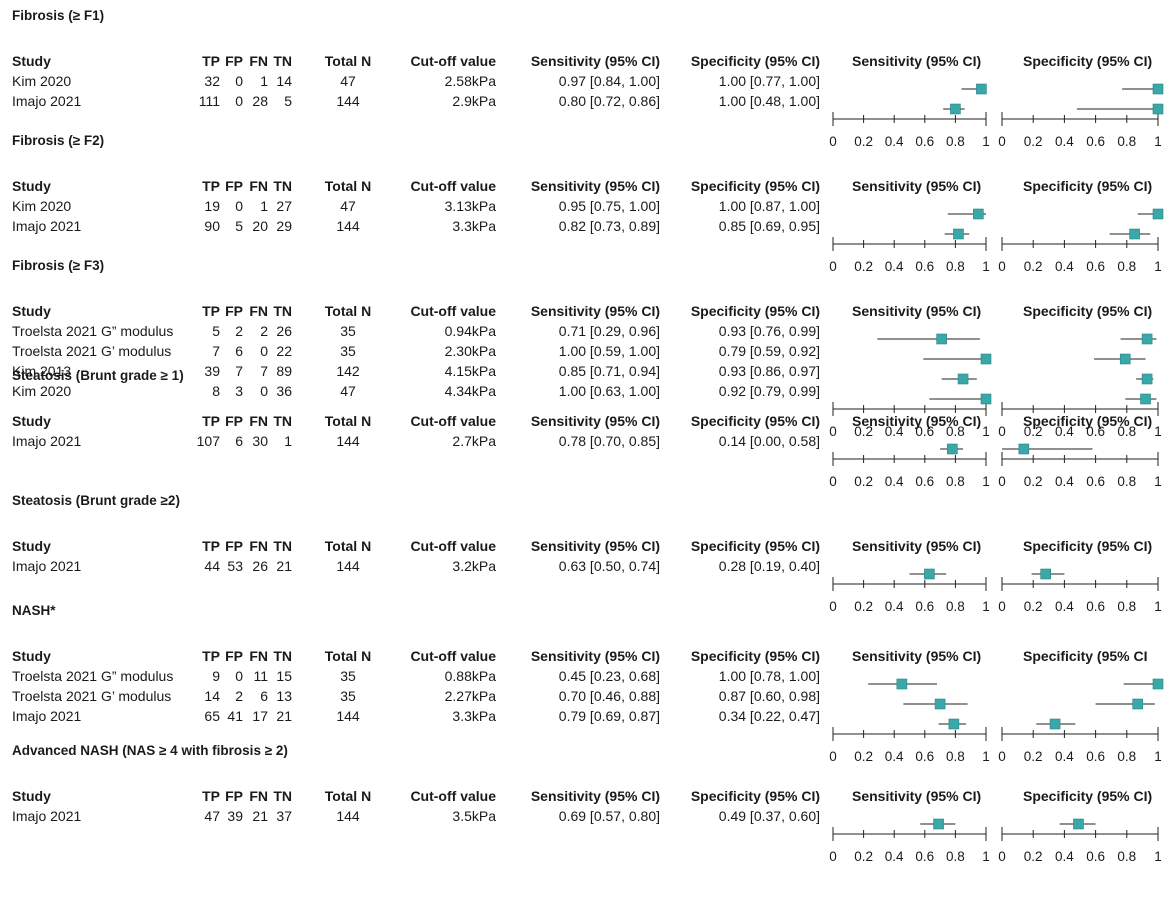 This screenshot has height=907, width=1164. Describe the element at coordinates (93, 331) in the screenshot. I see `study-name: Troelsta 2021 G” modulus` at that location.